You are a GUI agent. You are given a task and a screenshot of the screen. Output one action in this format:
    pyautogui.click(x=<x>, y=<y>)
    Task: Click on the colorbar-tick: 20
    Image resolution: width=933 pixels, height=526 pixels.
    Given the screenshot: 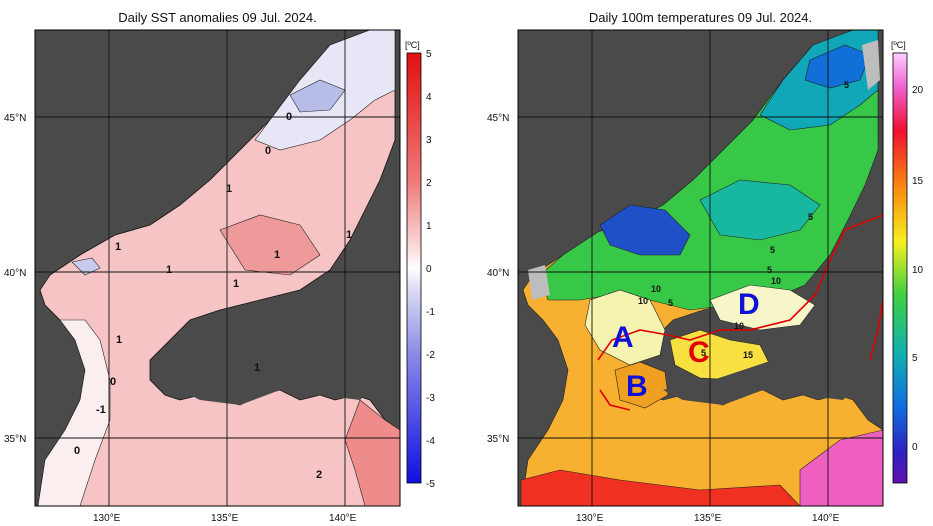 What is the action you would take?
    pyautogui.click(x=918, y=90)
    